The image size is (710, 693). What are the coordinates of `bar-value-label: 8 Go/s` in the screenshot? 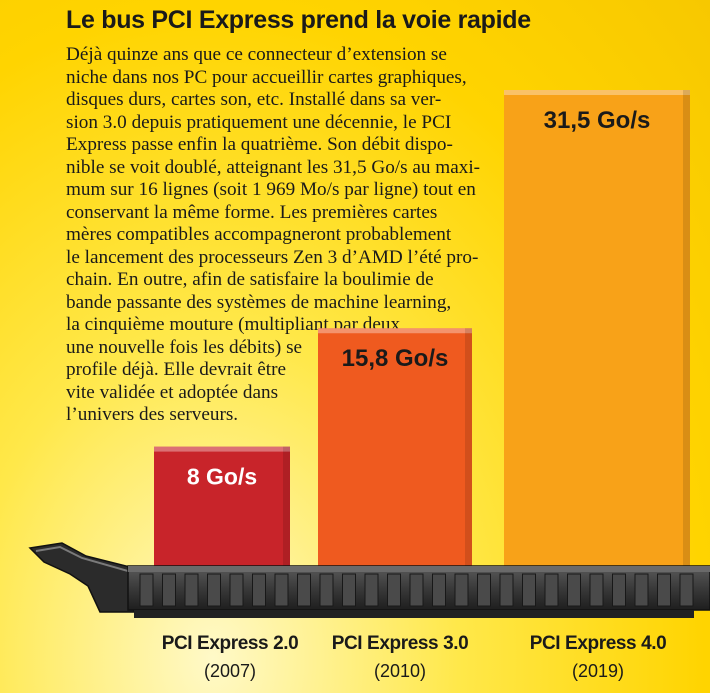 It's located at (222, 477).